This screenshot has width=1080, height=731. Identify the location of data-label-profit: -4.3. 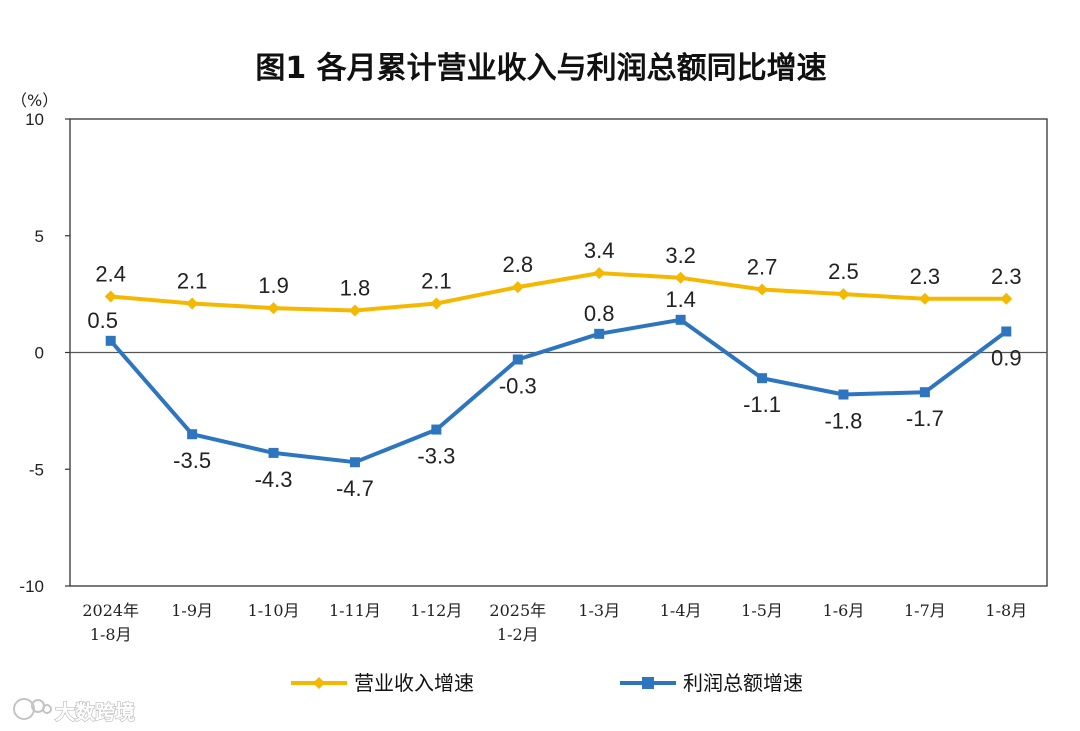
(274, 479).